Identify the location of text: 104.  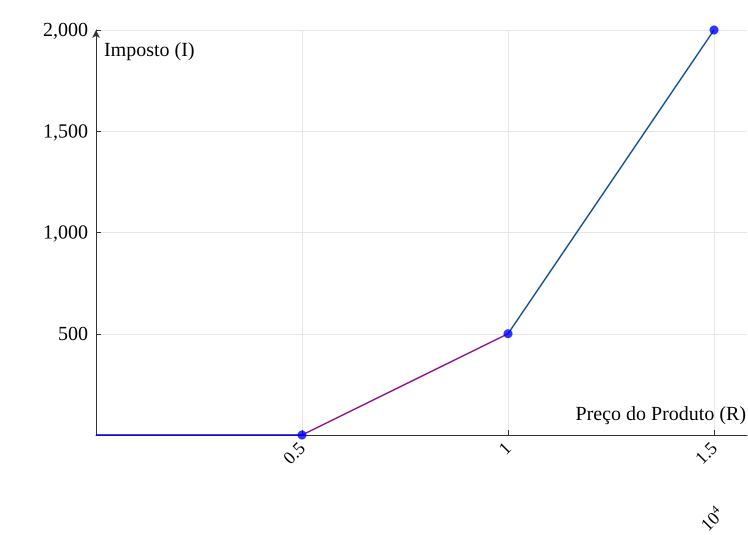
(710, 518).